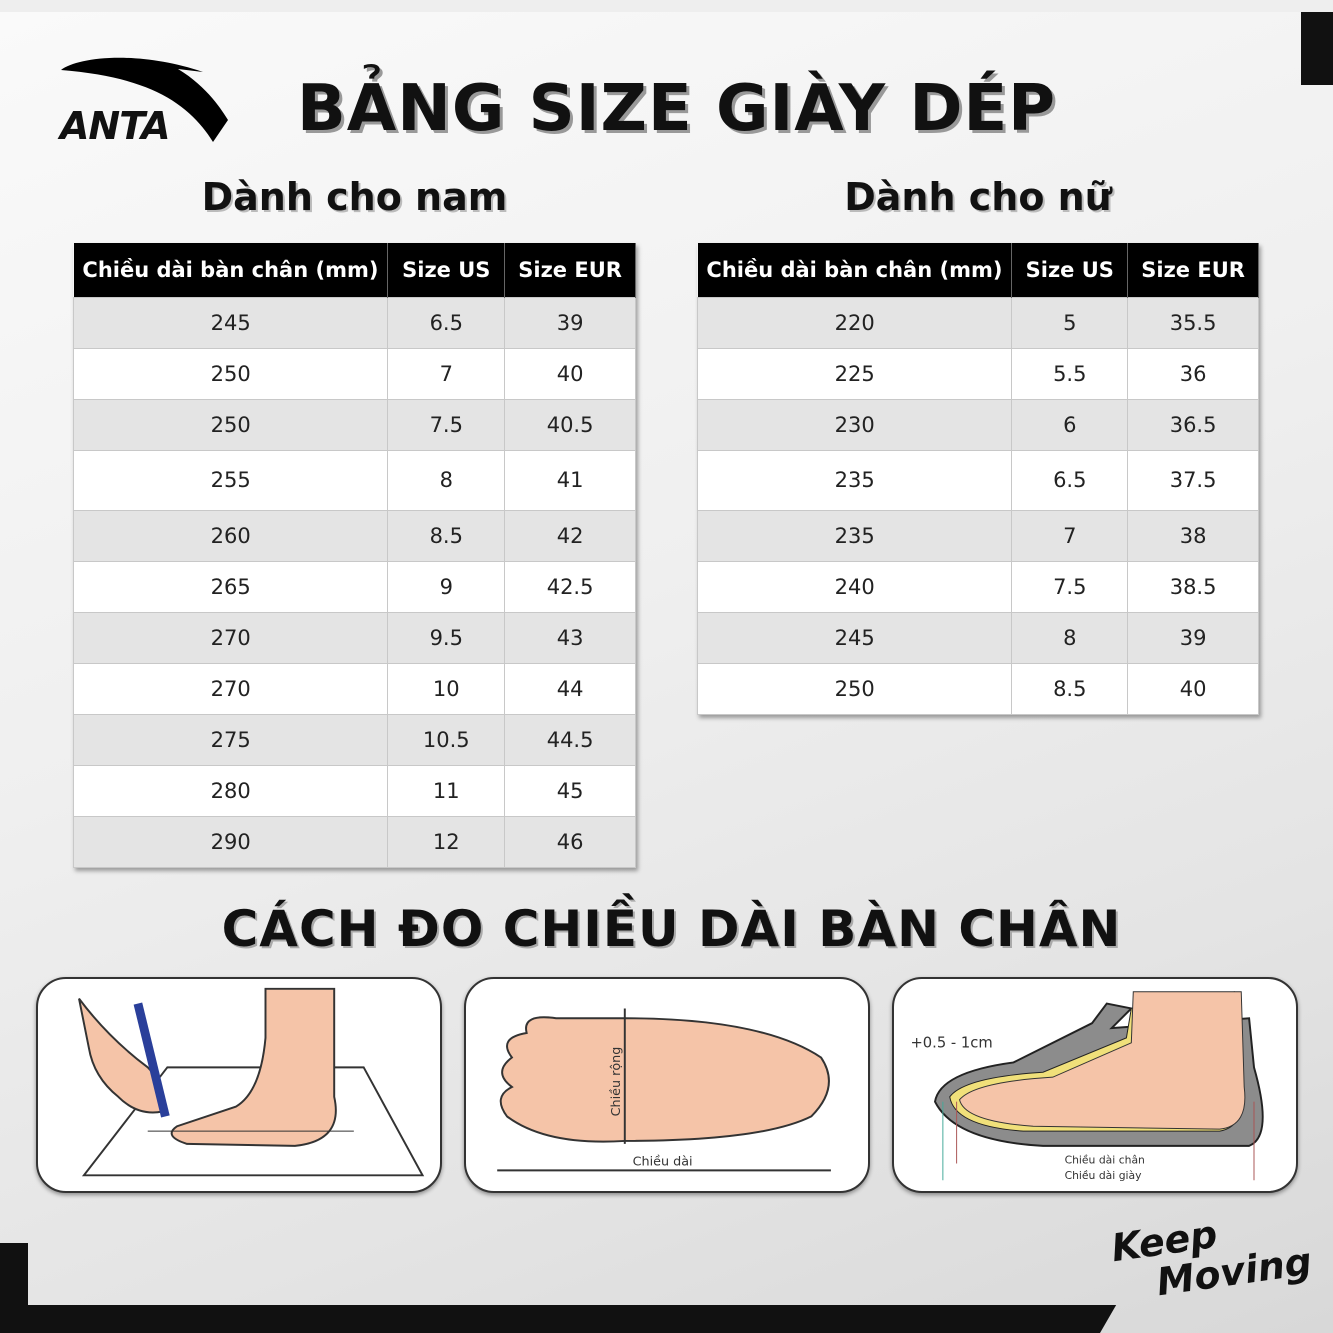 The width and height of the screenshot is (1333, 1333). I want to click on table-row: 275 10.5 44.5, so click(354, 739).